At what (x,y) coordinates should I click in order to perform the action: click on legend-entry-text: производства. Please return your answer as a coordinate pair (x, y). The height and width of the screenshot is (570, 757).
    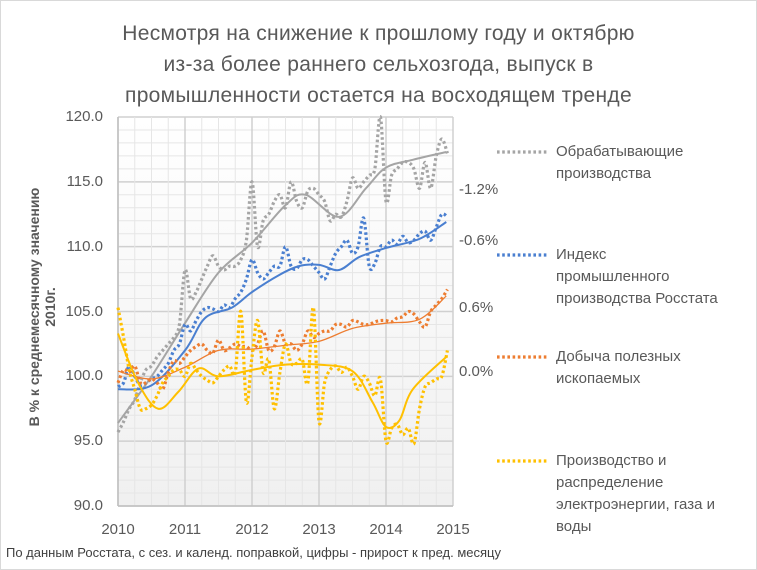
    Looking at the image, I should click on (604, 173).